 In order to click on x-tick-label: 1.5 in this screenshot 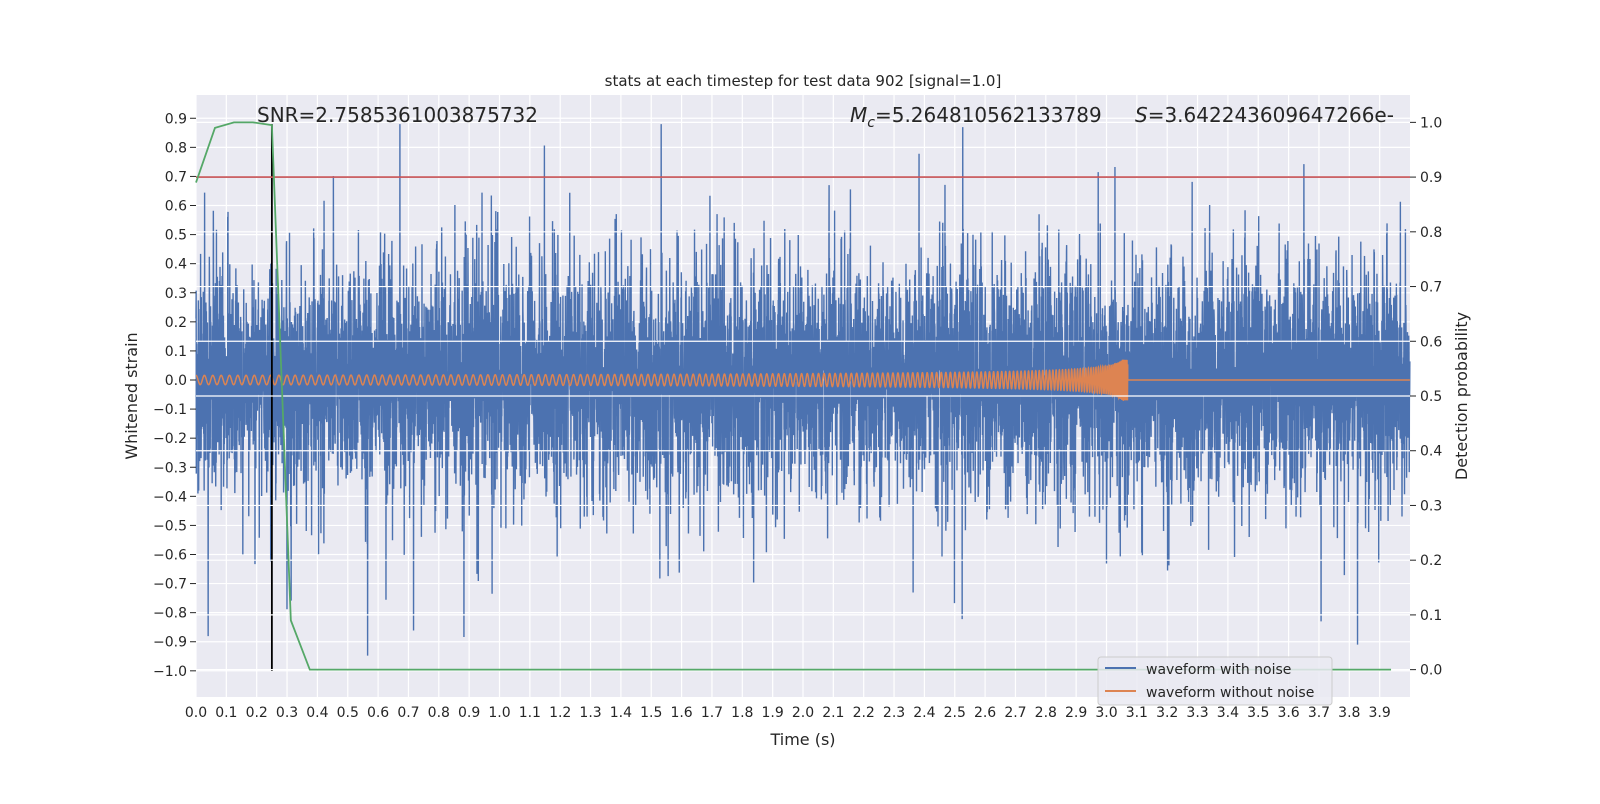, I will do `click(651, 713)`.